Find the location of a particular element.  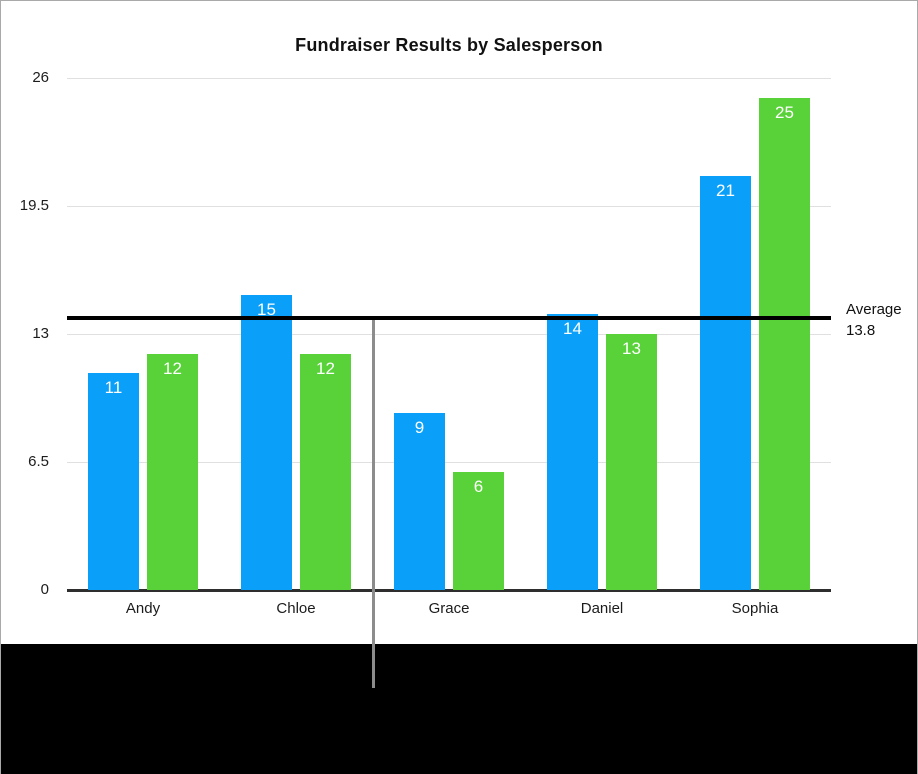

pointer-line is located at coordinates (373, 504).